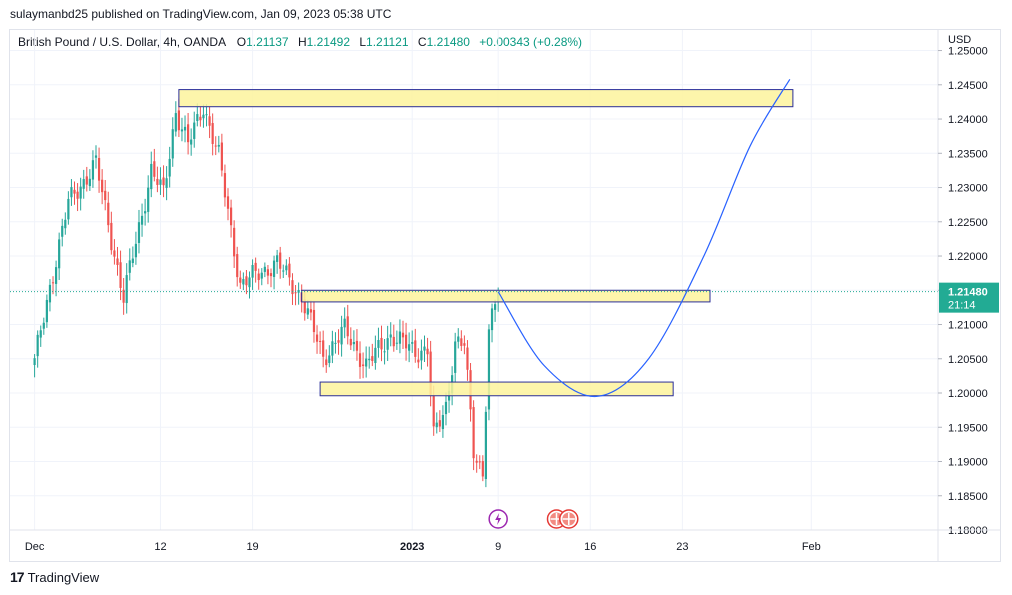  I want to click on footer-brand: 17 TradingView, so click(54, 577).